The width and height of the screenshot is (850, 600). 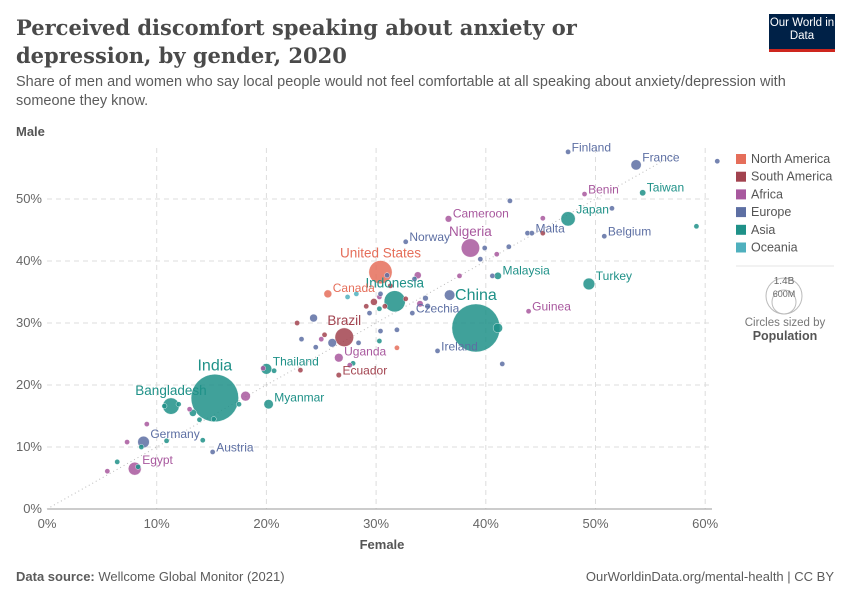 I want to click on point-label: Guinea, so click(x=551, y=307).